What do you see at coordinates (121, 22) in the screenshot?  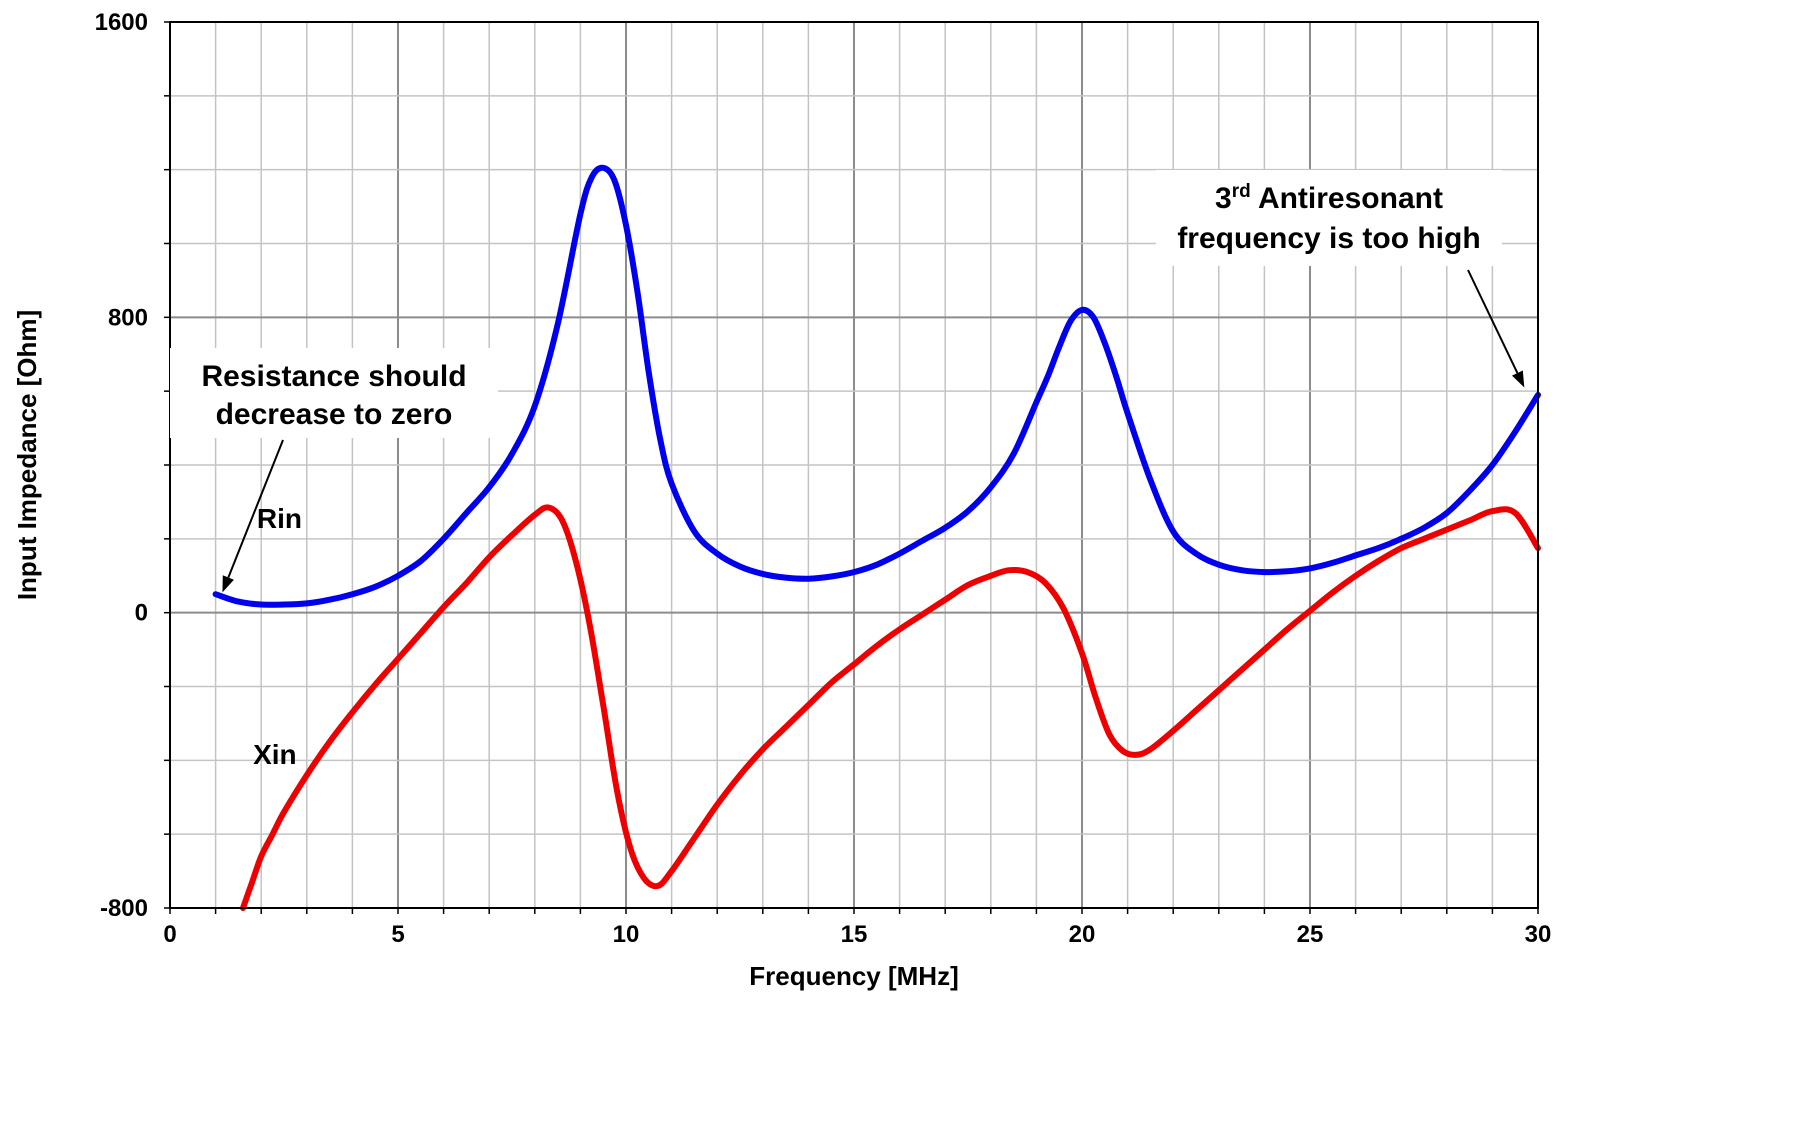 I see `y-tick-label: 1600` at bounding box center [121, 22].